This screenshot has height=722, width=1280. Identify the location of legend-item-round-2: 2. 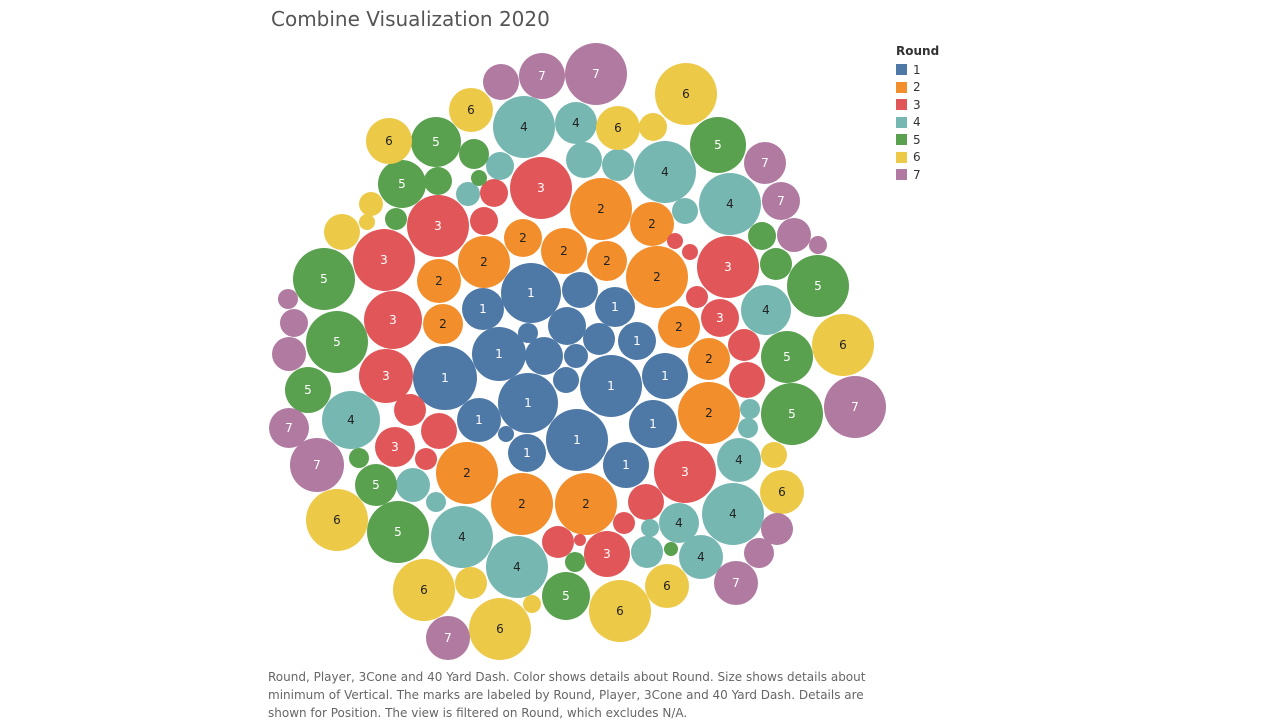
(917, 88).